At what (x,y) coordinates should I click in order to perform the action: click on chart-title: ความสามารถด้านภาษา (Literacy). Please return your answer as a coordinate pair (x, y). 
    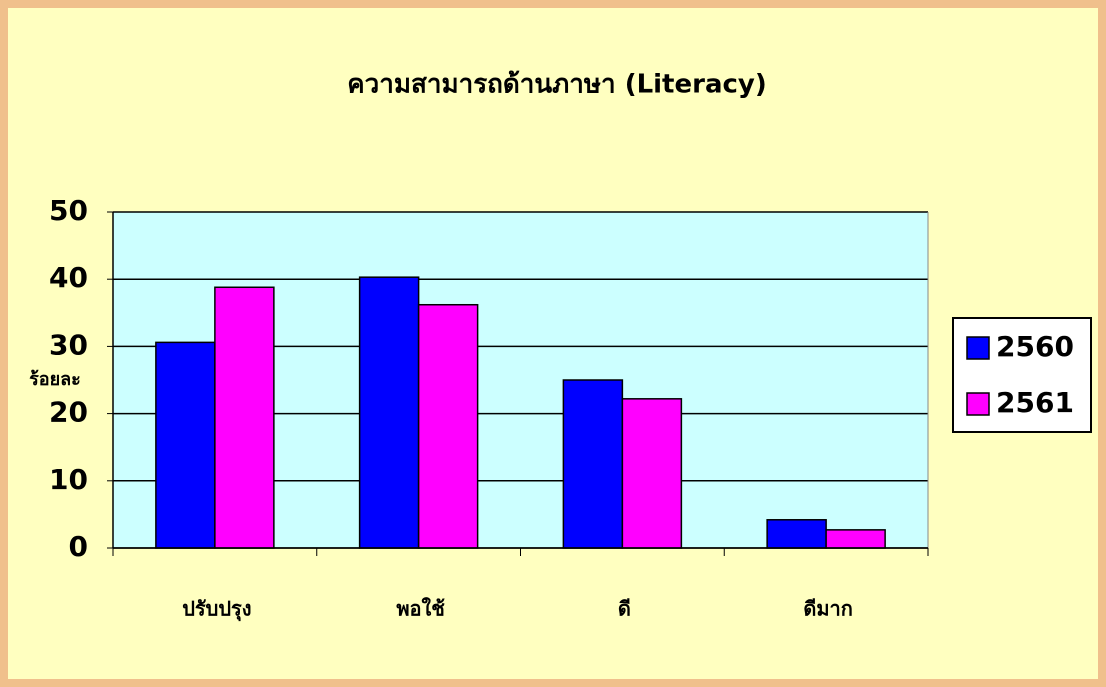
    Looking at the image, I should click on (556, 85).